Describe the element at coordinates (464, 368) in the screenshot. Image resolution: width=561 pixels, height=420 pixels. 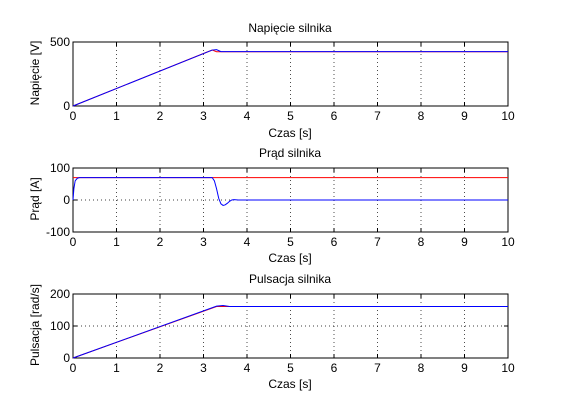
I see `xtick-label-pulsation: 9` at that location.